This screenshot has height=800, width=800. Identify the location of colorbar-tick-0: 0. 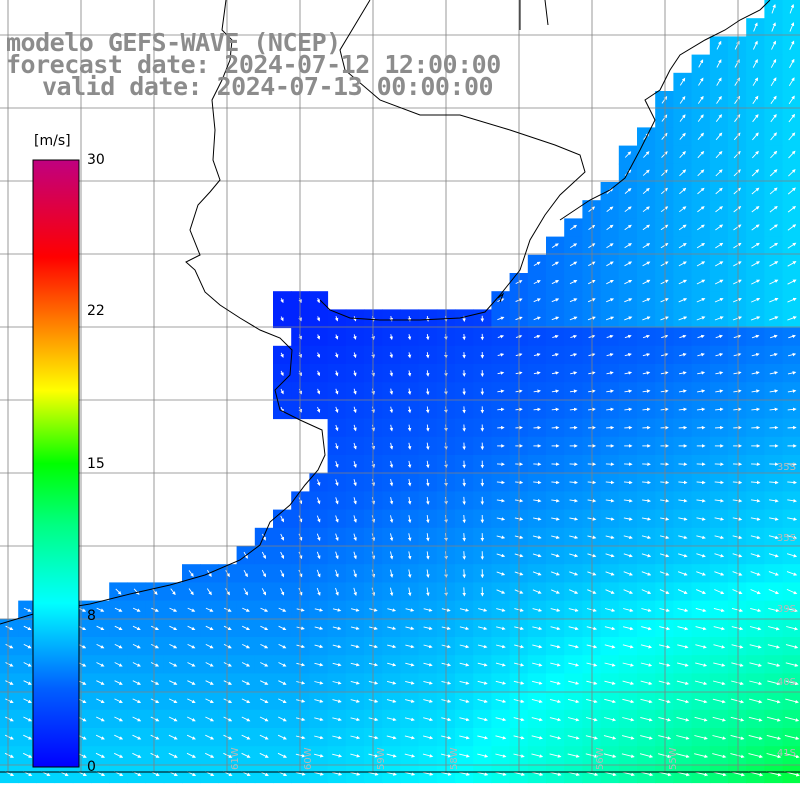
(91, 767).